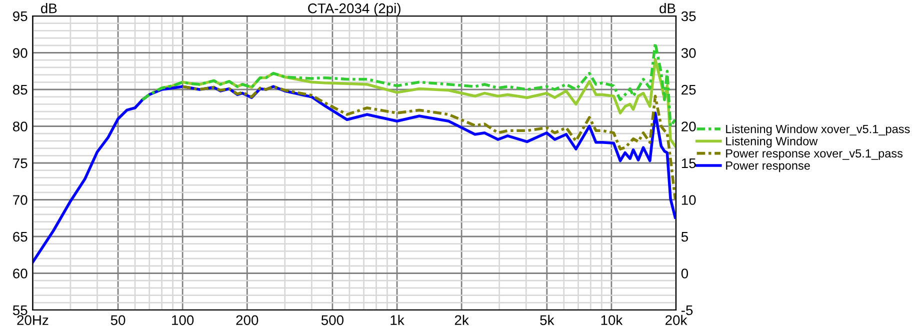 Image resolution: width=922 pixels, height=326 pixels. What do you see at coordinates (20, 310) in the screenshot?
I see `y-tick-label: 55` at bounding box center [20, 310].